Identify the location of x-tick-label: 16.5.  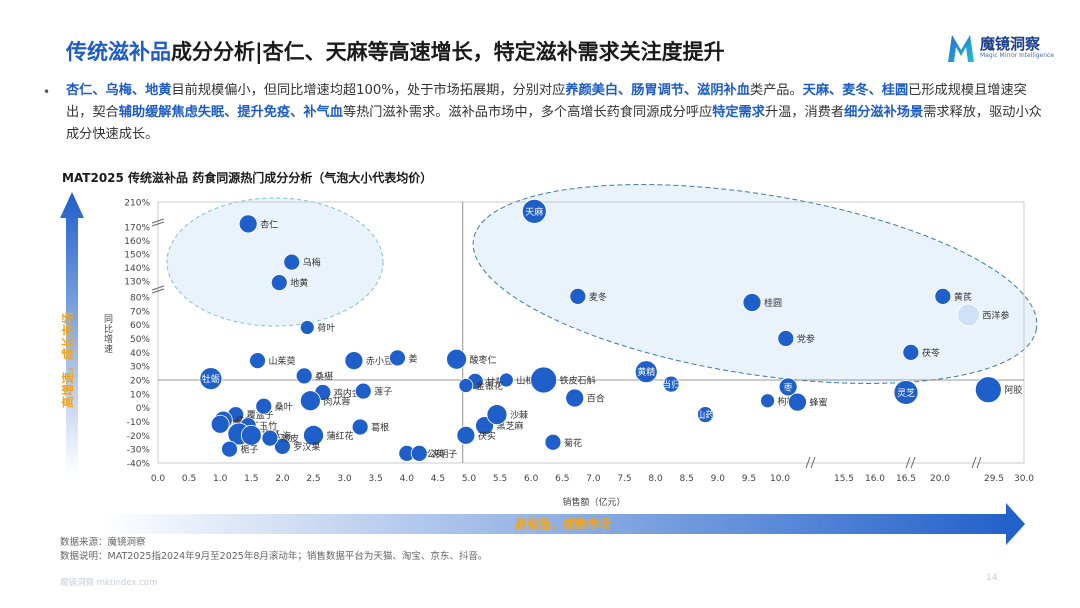
(906, 479).